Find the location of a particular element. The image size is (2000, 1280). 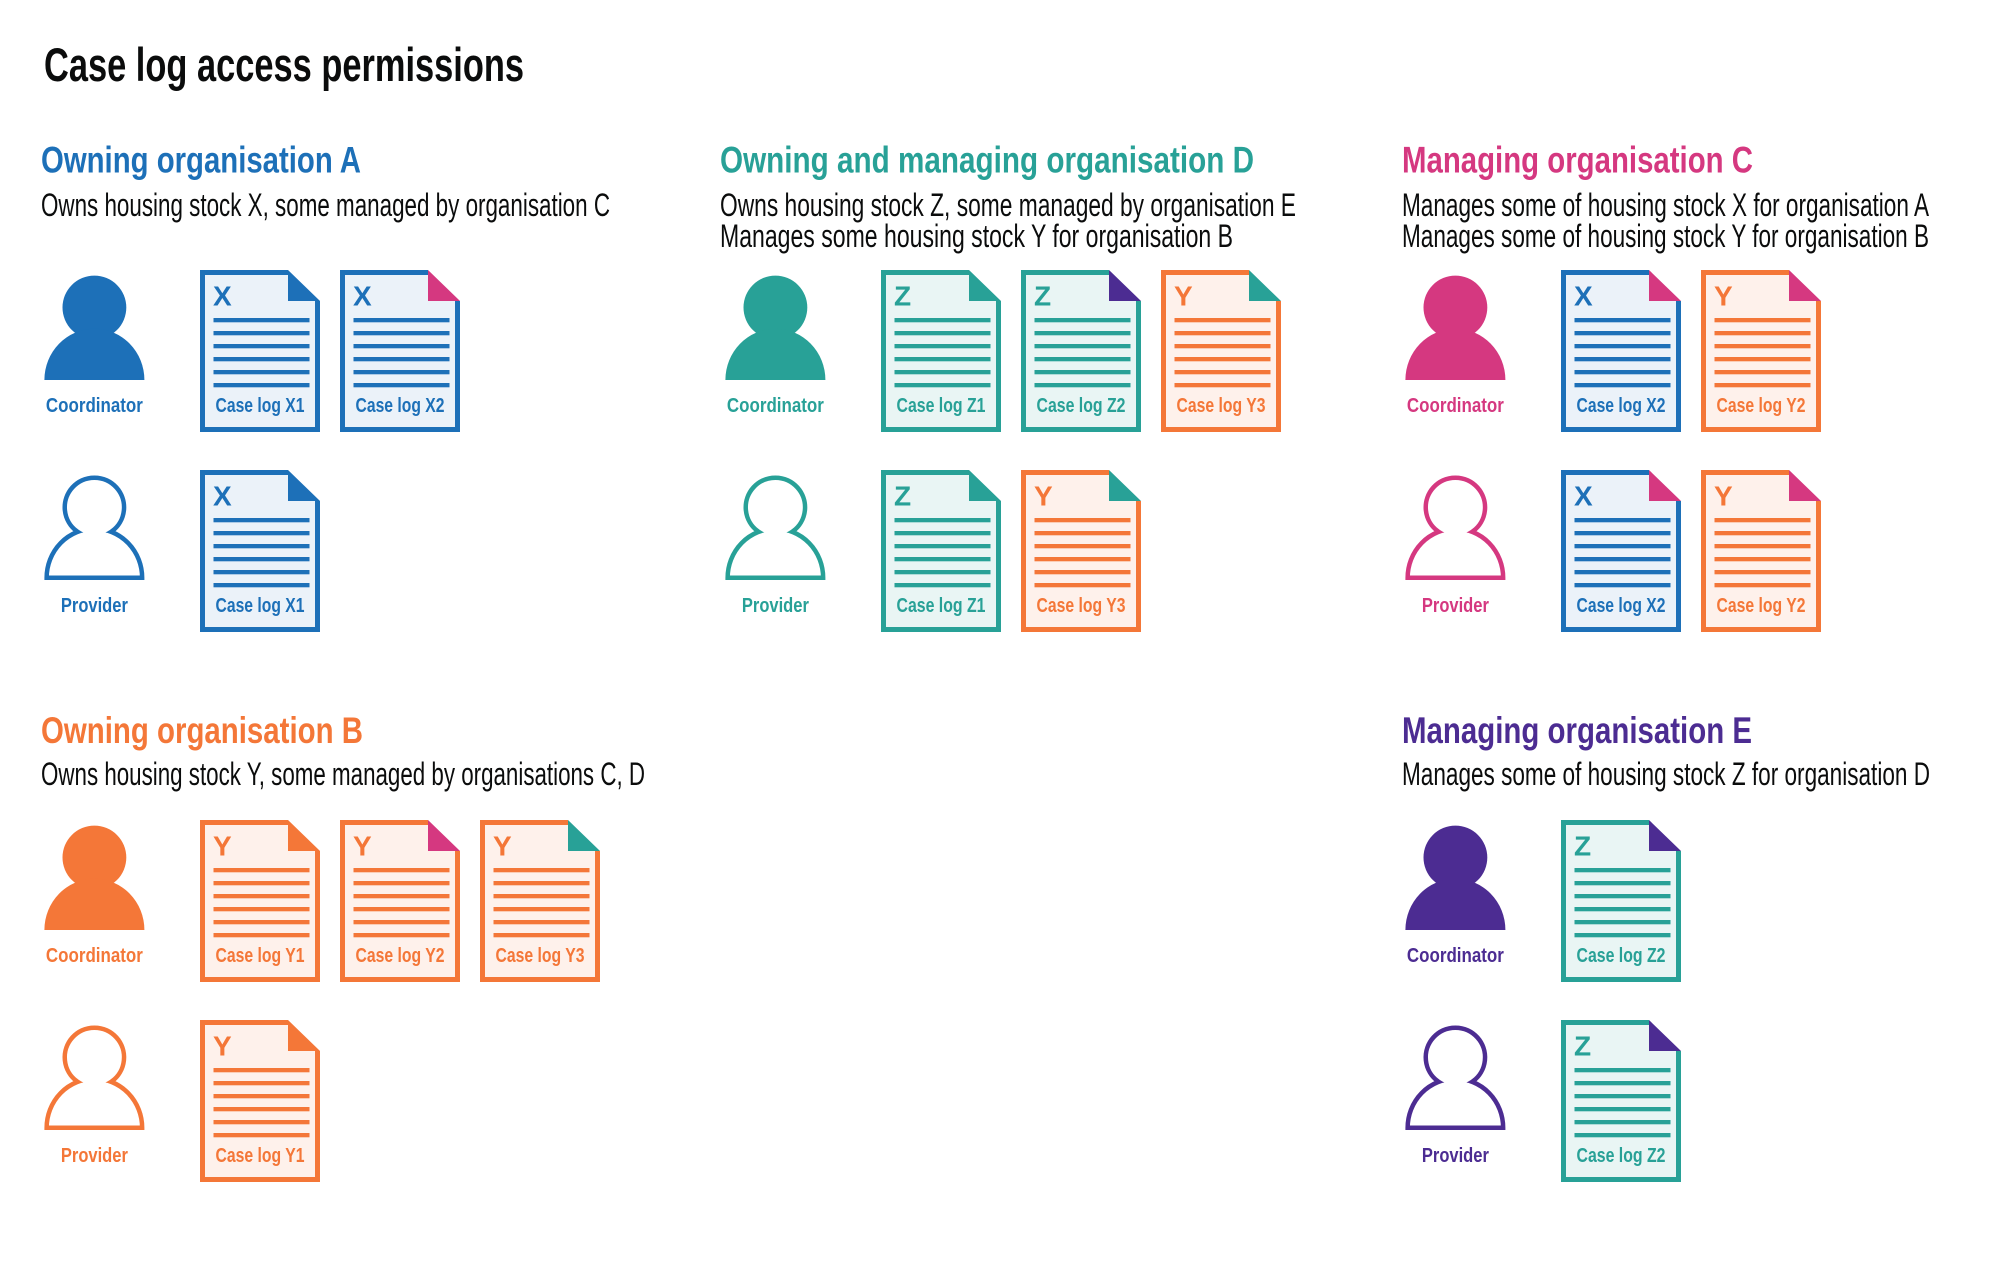

svg-text: Owning organisation A is located at coordinates (201, 160).